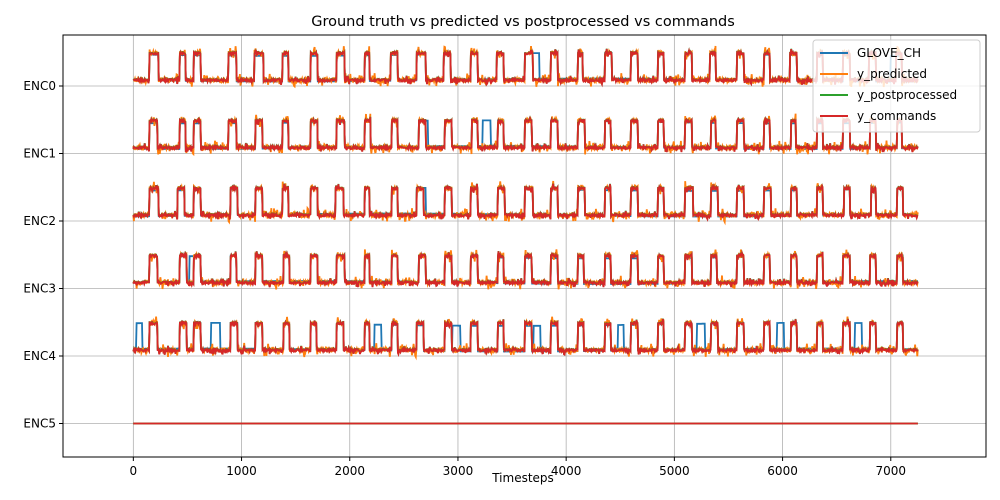 The height and width of the screenshot is (500, 1000). What do you see at coordinates (39, 424) in the screenshot?
I see `y-tick-label: ENC5` at bounding box center [39, 424].